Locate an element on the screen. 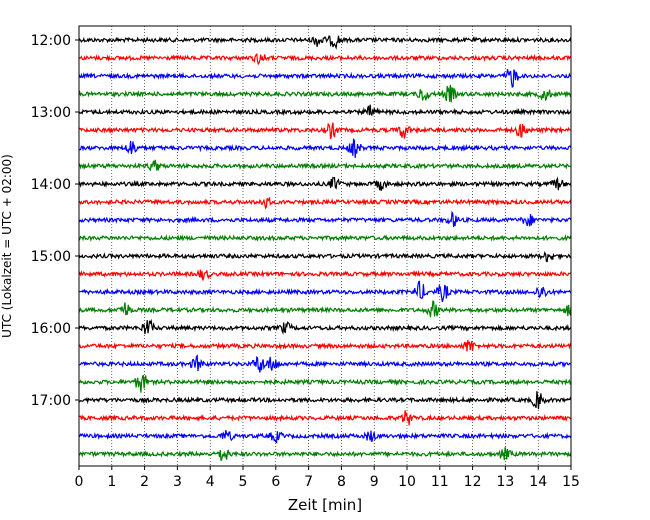  x-tick-label: 6 is located at coordinates (275, 482).